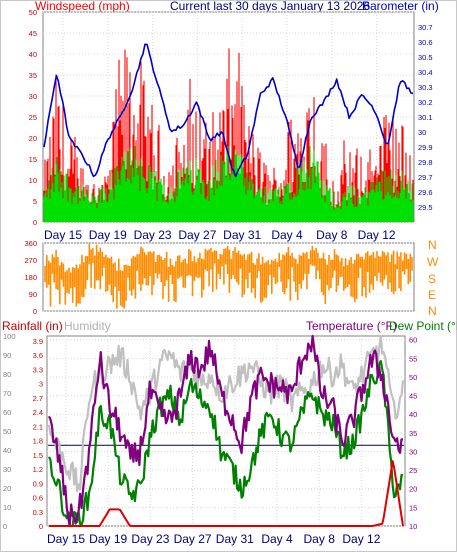  I want to click on barometer-axis-tick-11: 30.6, so click(425, 42).